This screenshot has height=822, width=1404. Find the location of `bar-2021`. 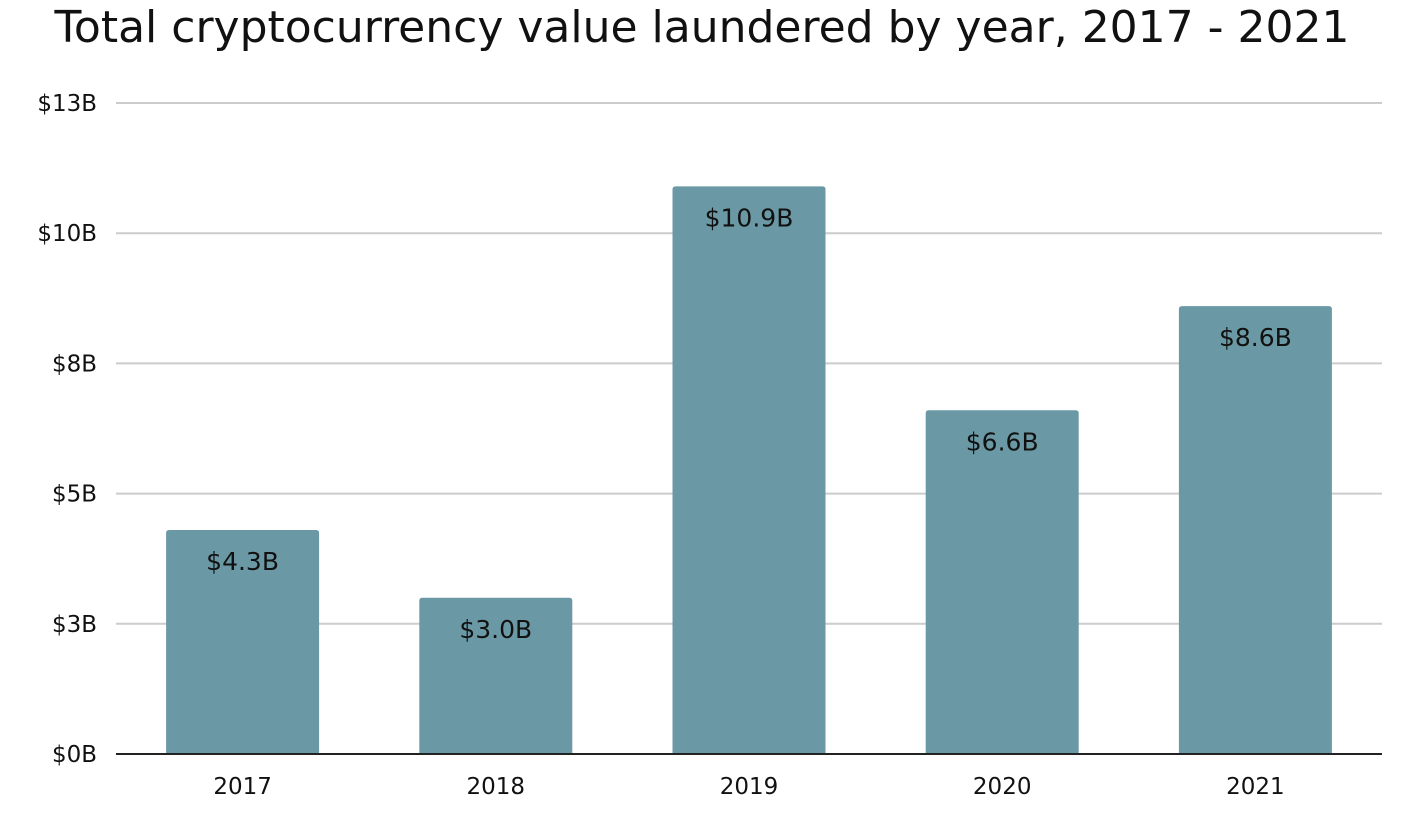

bar-2021 is located at coordinates (1255, 530).